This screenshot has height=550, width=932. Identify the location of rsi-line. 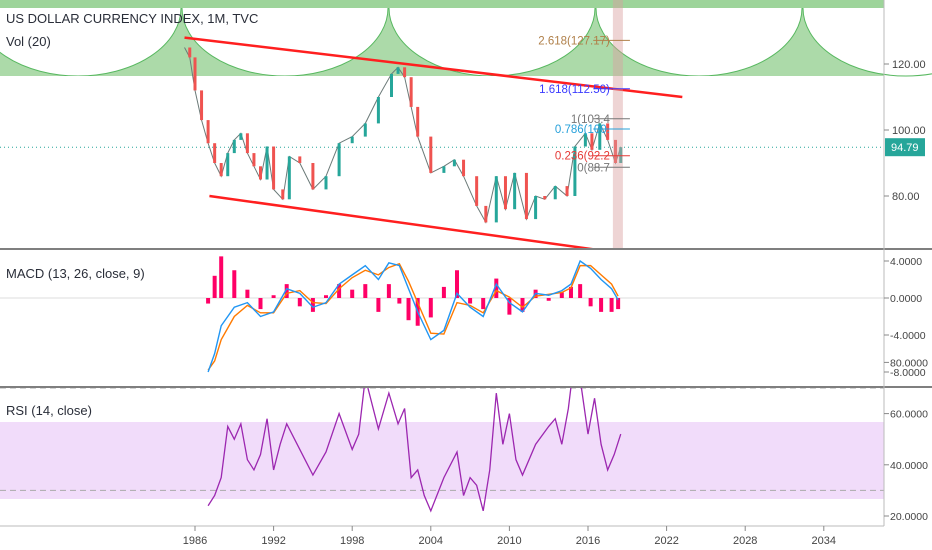
(414, 450).